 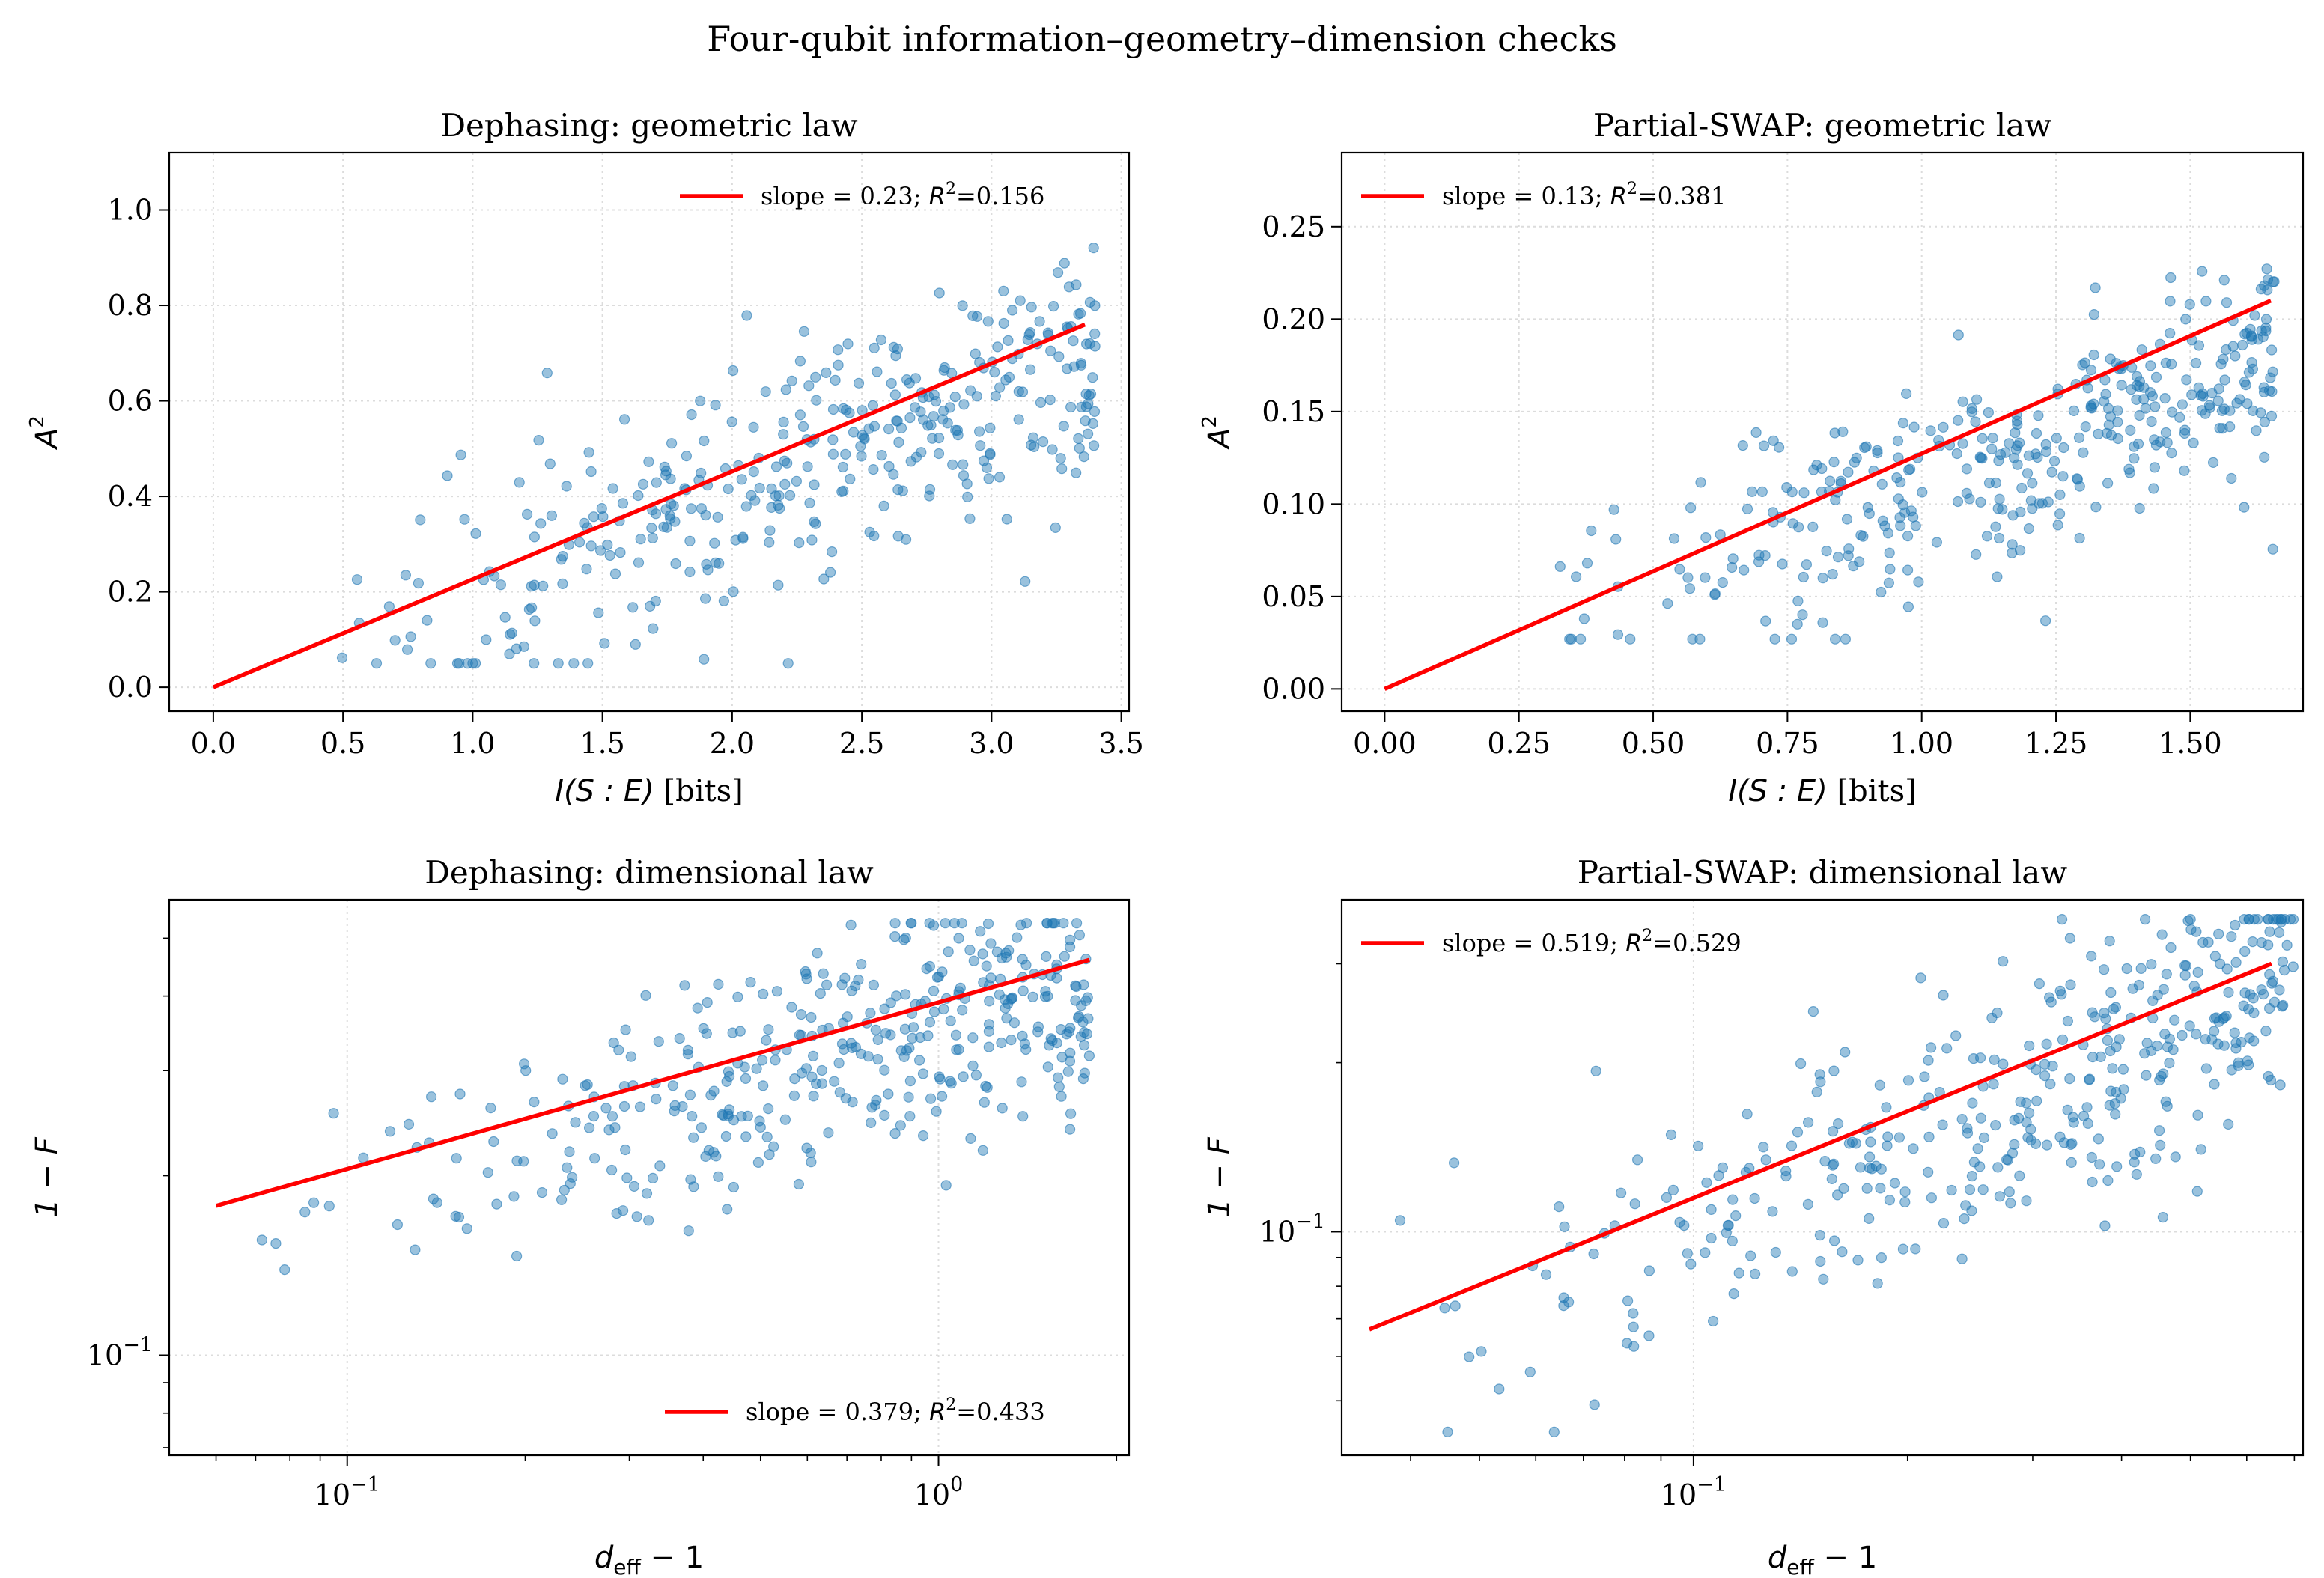 I want to click on legend-label: slope = 0.379; R2=0.433, so click(x=895, y=1410).